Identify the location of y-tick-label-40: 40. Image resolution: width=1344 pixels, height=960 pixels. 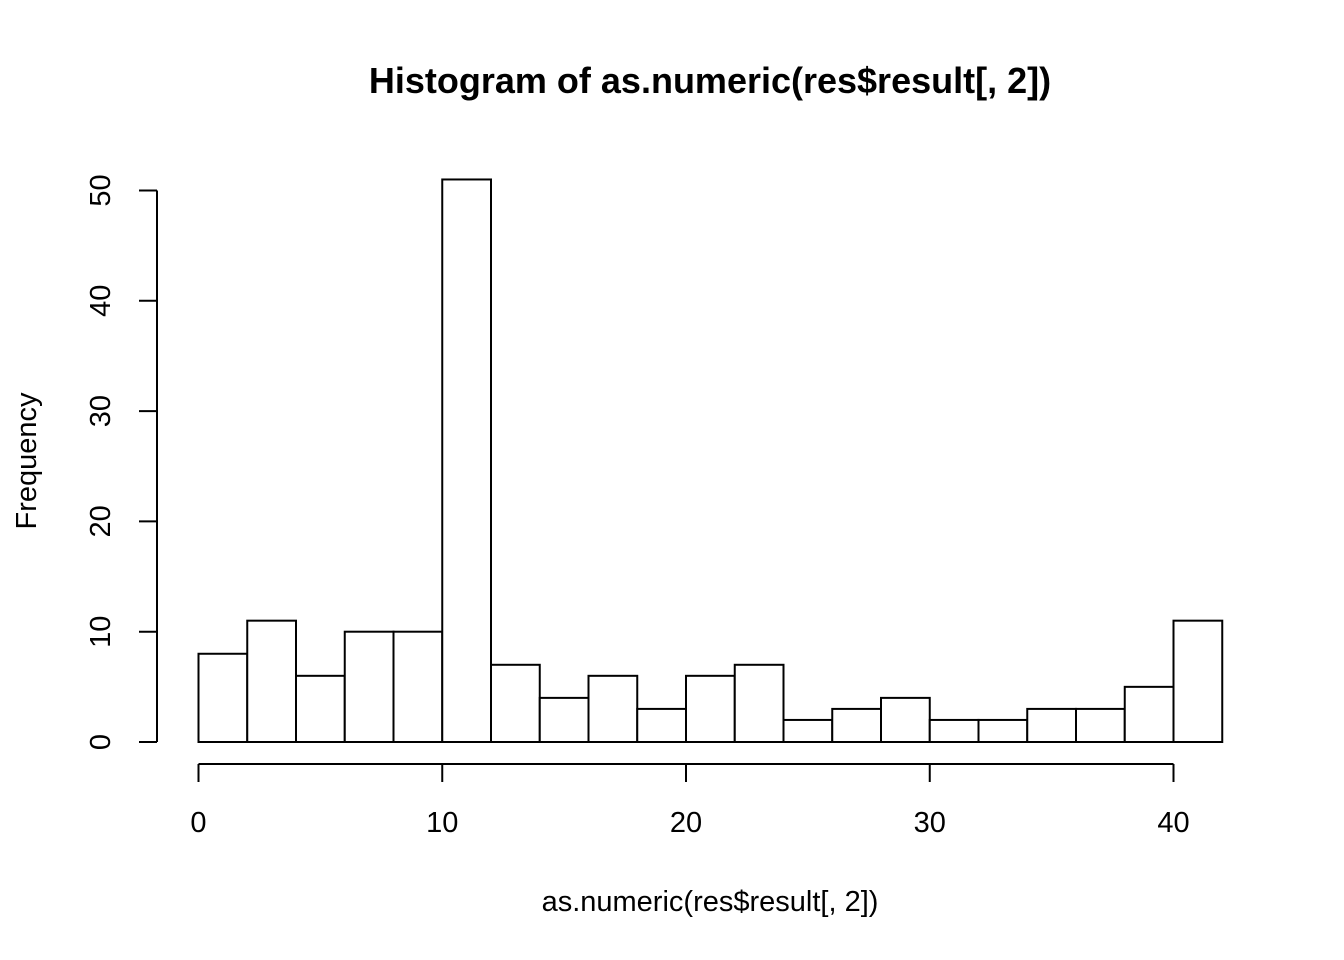
(101, 301).